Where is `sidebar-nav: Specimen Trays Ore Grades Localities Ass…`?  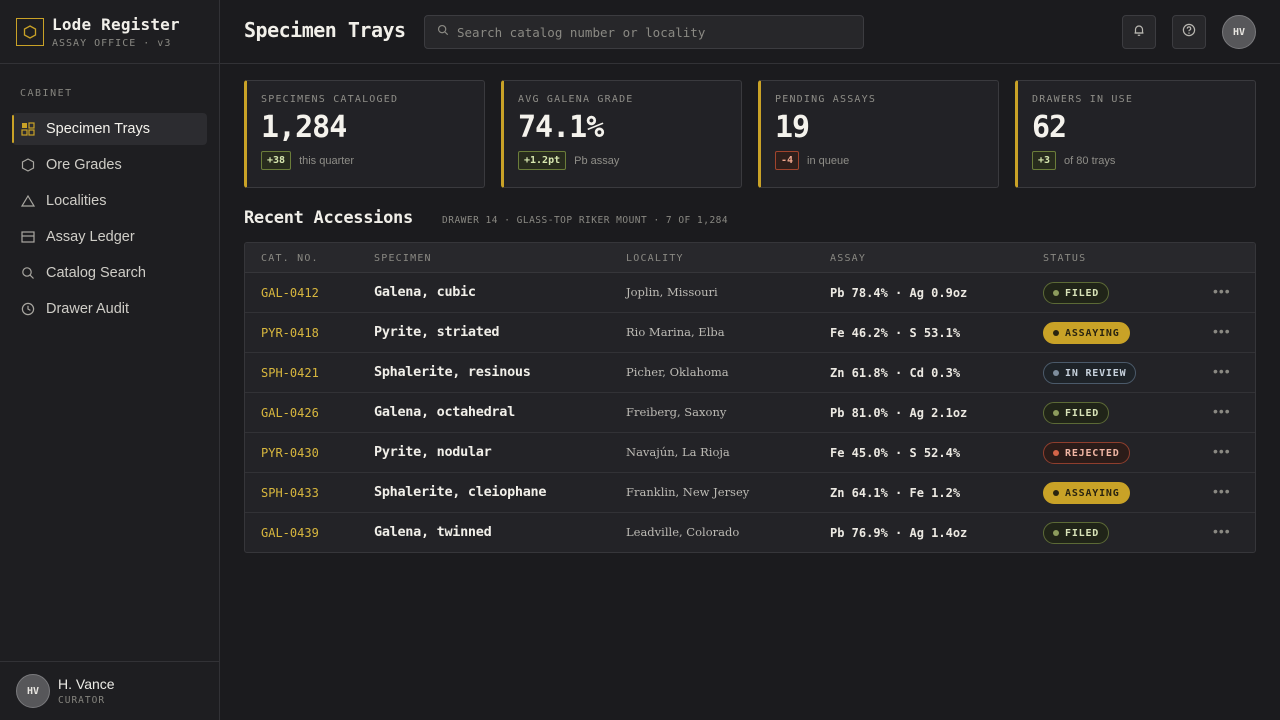 sidebar-nav: Specimen Trays Ore Grades Localities Ass… is located at coordinates (109, 221).